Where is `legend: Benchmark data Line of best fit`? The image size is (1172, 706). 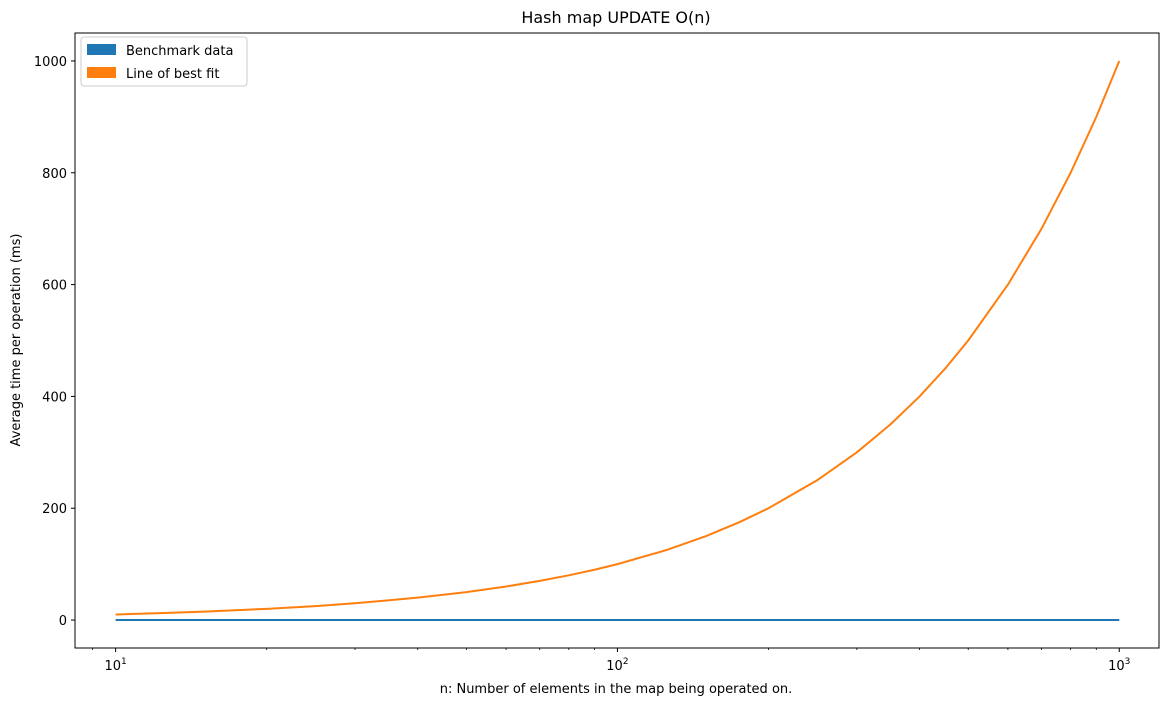 legend: Benchmark data Line of best fit is located at coordinates (164, 61).